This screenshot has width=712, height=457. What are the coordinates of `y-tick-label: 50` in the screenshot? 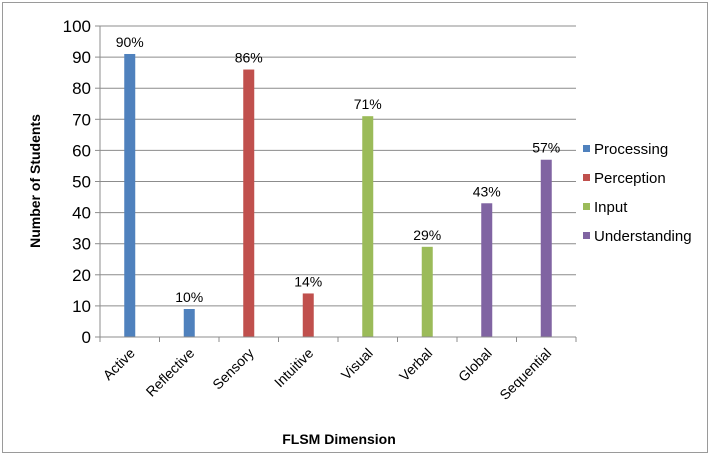 It's located at (81, 182).